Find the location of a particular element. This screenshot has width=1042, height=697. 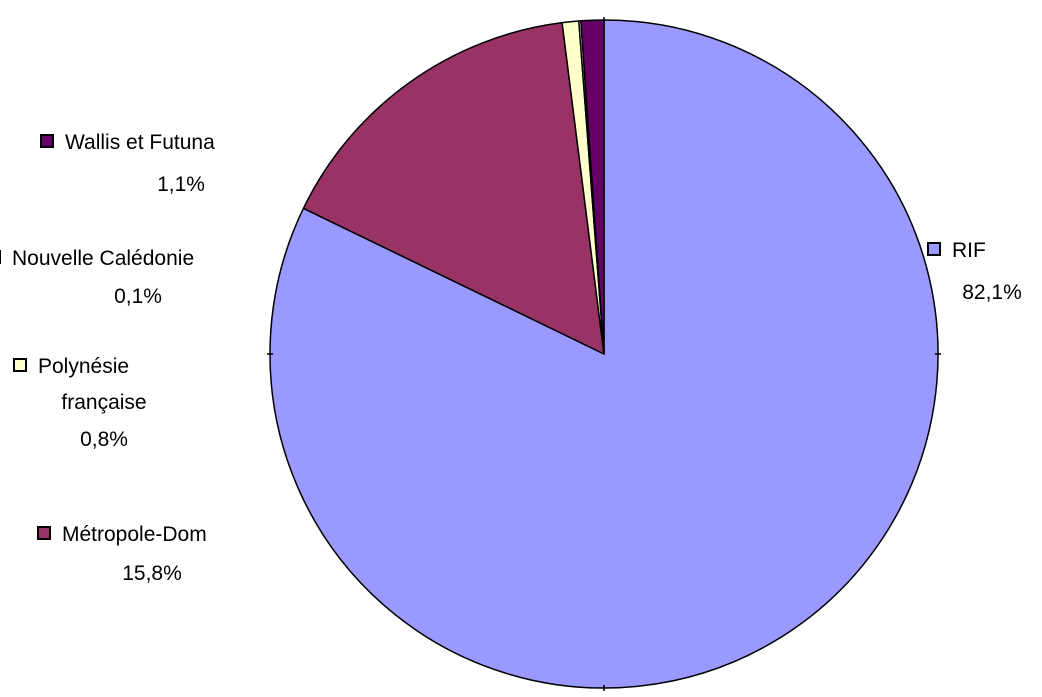

data-label-wallis-et-futuna: Wallis et Futuna 1,1% is located at coordinates (127, 163).